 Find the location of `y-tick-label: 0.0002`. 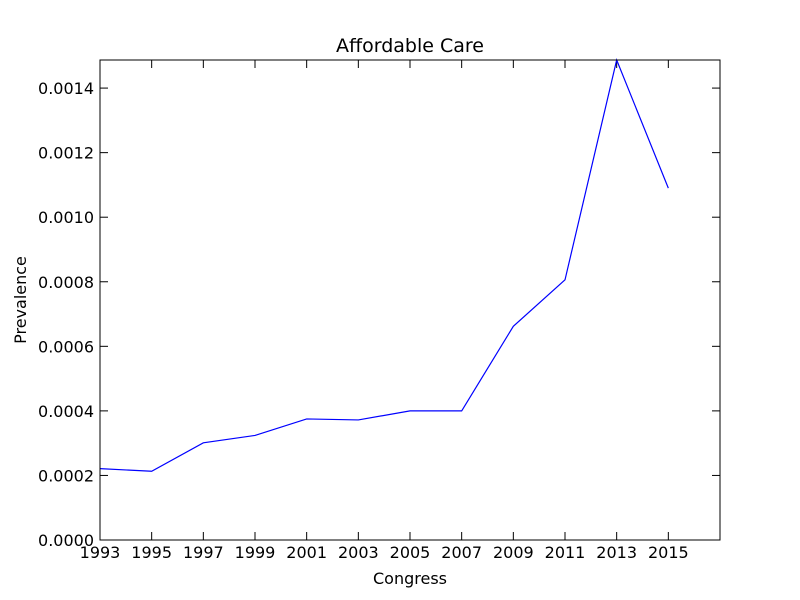

y-tick-label: 0.0002 is located at coordinates (66, 475).